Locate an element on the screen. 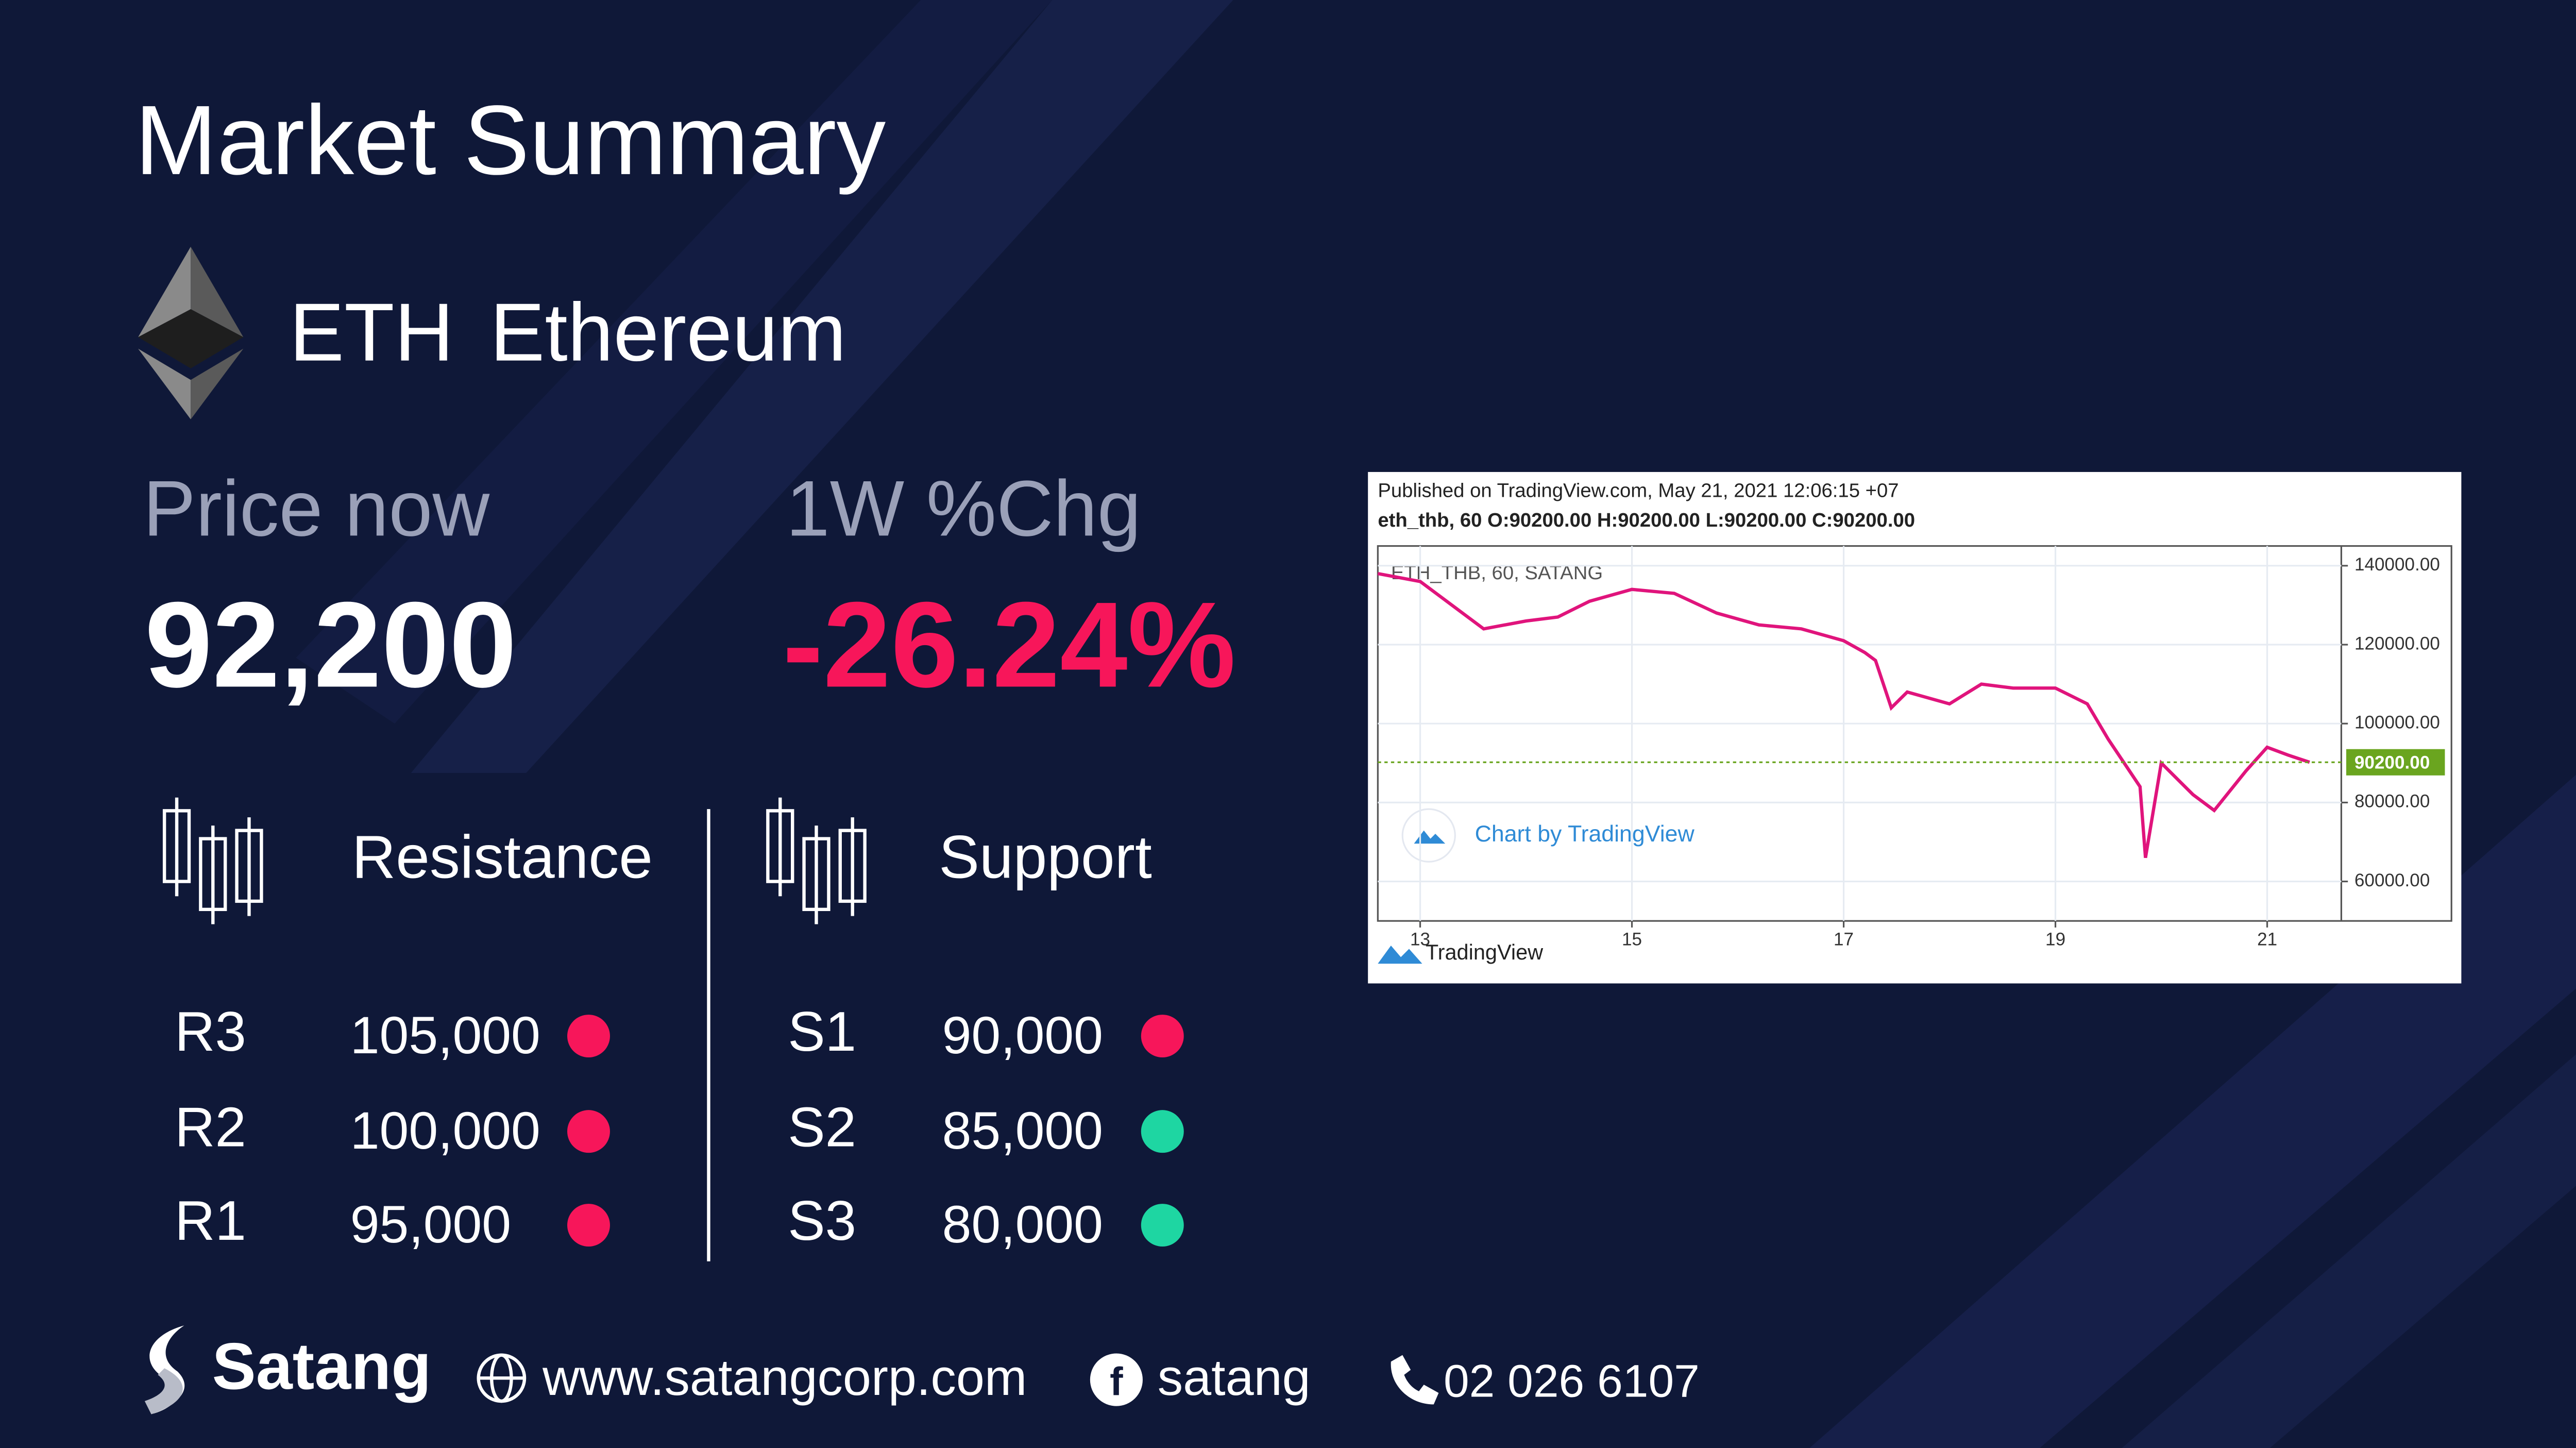 This screenshot has width=2576, height=1448. x-tick-label: 15 is located at coordinates (1632, 940).